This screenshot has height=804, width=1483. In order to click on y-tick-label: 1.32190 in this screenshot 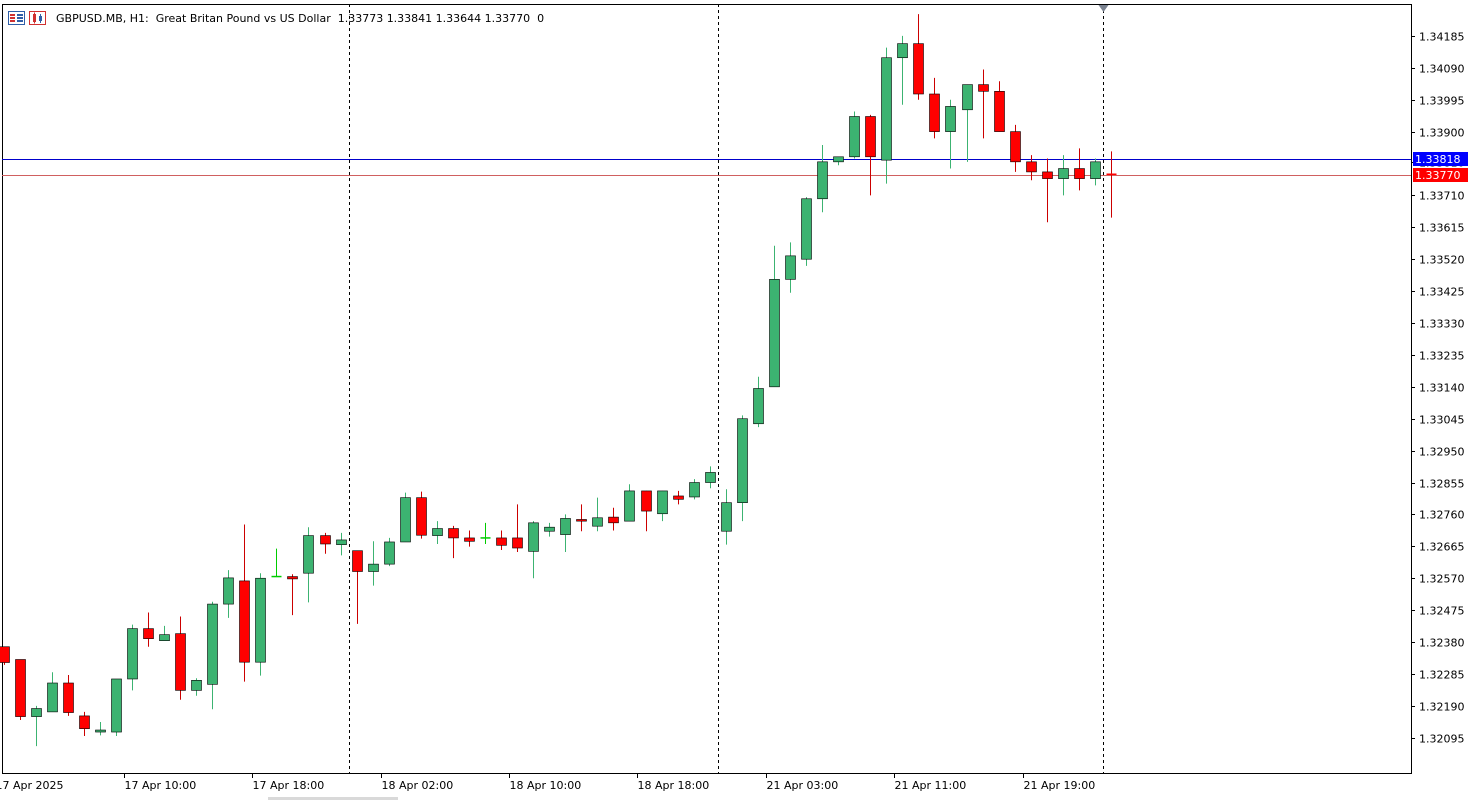, I will do `click(1442, 707)`.